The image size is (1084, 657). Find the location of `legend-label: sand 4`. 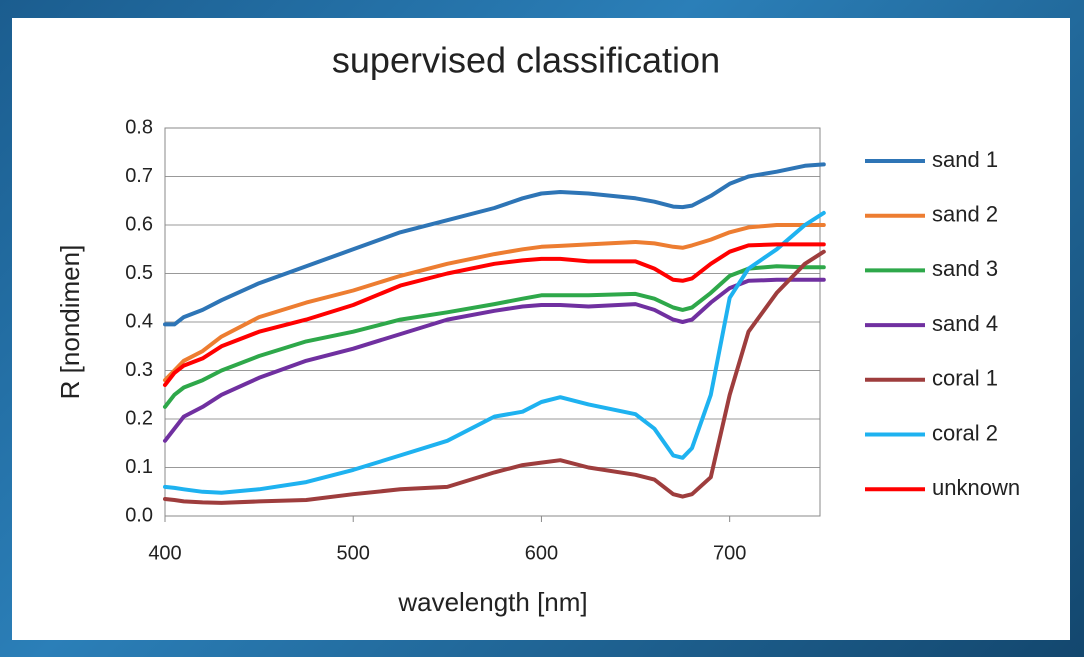

legend-label: sand 4 is located at coordinates (965, 323).